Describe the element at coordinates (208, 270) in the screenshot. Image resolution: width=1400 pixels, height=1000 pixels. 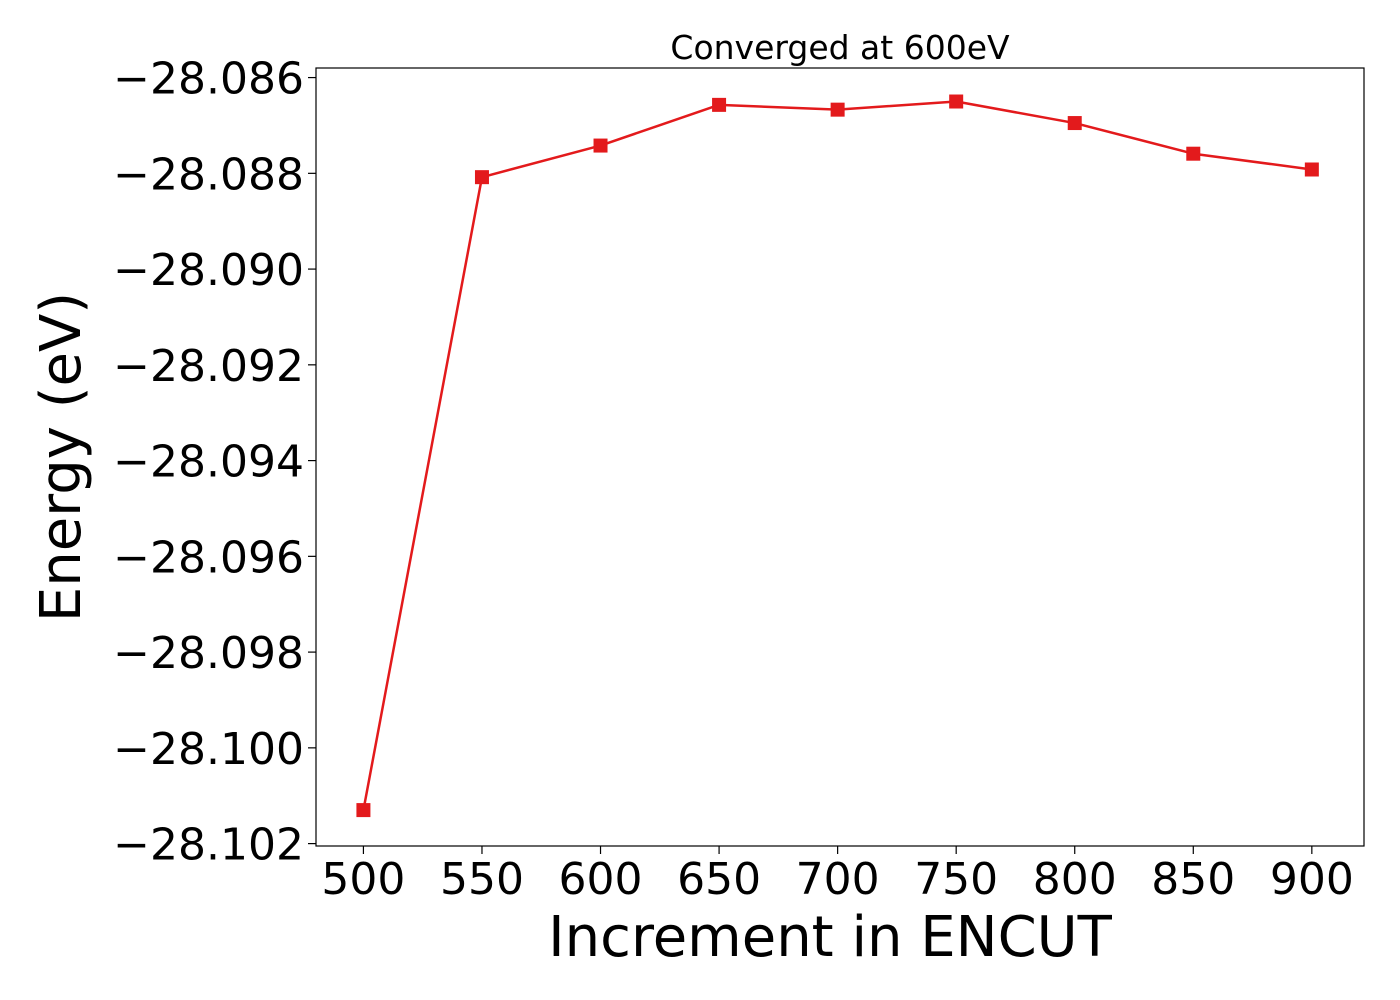
I see `y-tick-label: −28.090` at that location.